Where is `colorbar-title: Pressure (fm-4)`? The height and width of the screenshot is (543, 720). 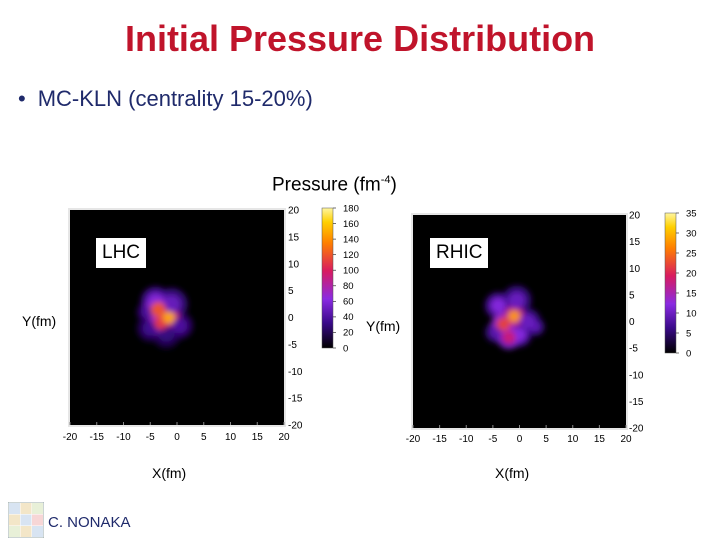 colorbar-title: Pressure (fm-4) is located at coordinates (334, 185).